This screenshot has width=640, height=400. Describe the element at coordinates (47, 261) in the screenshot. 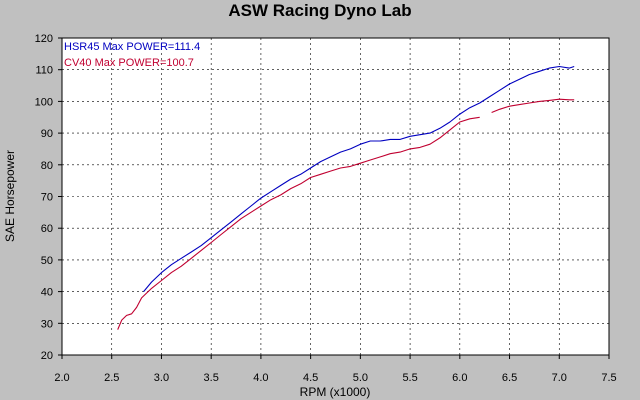

I see `y-tick-label: 50` at that location.